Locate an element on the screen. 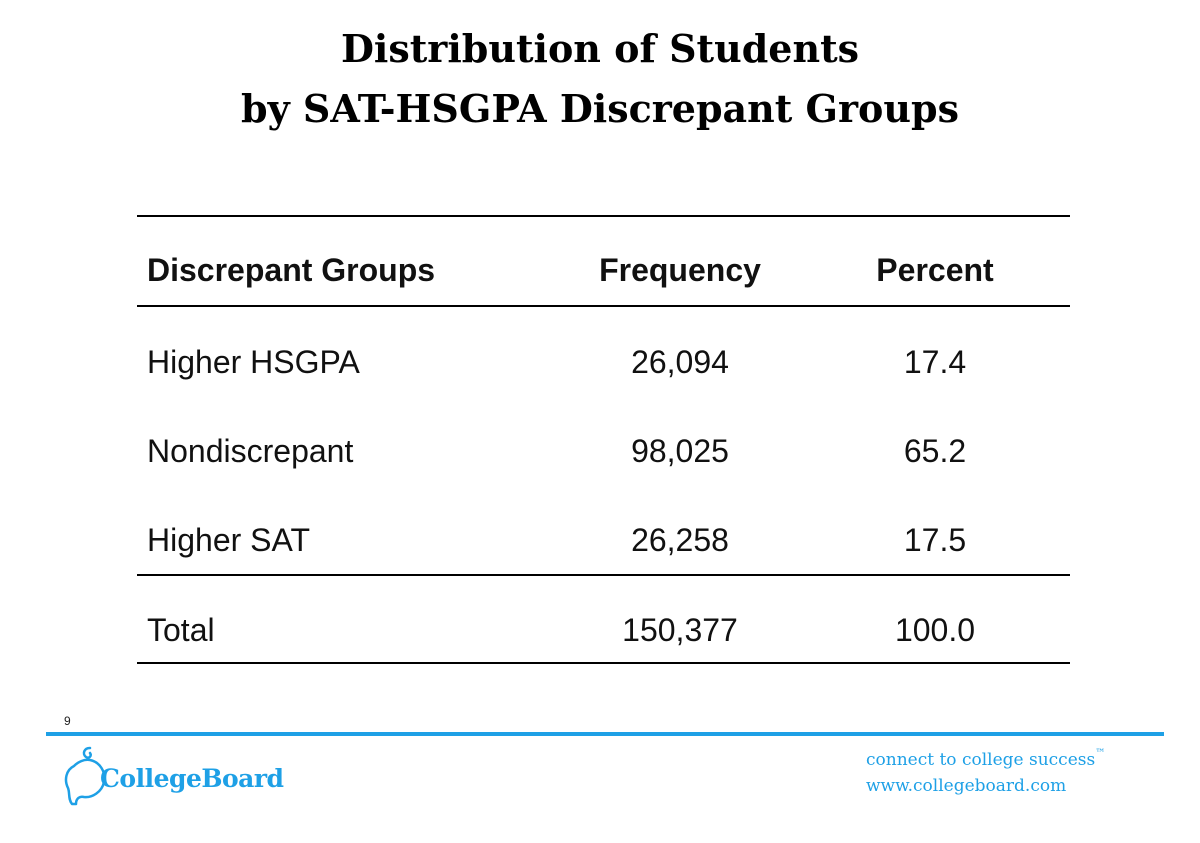  acorn-logo-icon is located at coordinates (85, 776).